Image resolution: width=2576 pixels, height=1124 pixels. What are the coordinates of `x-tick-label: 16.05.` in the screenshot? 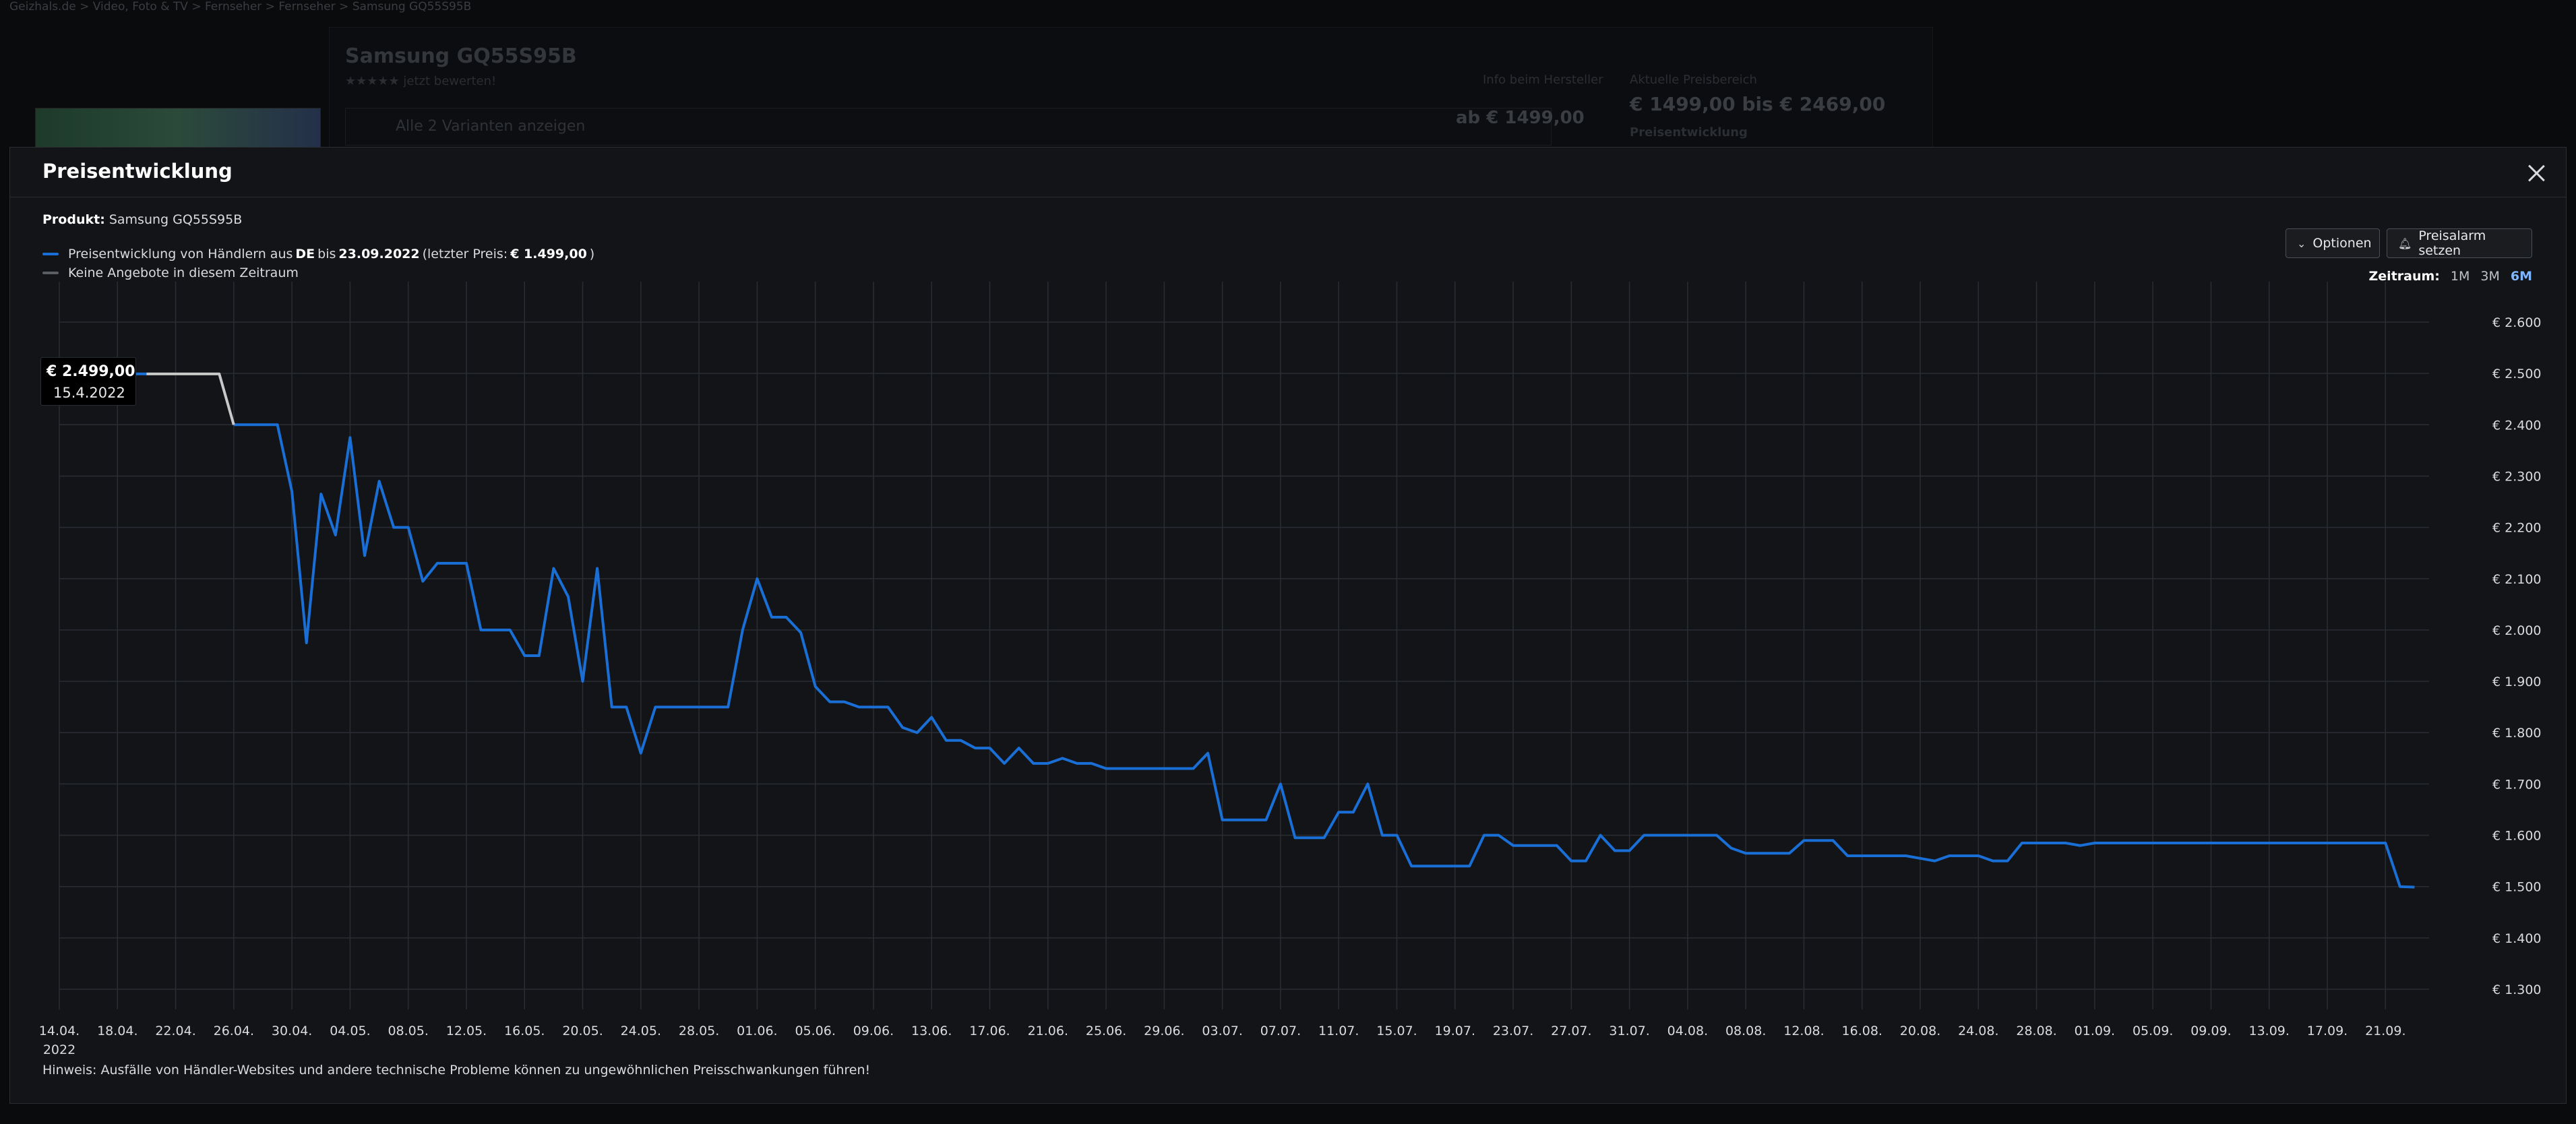 It's located at (524, 1031).